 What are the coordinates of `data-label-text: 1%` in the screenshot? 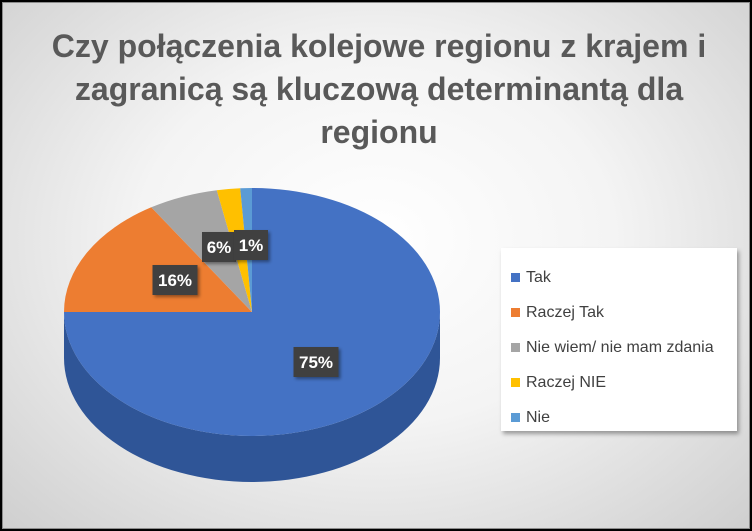 It's located at (251, 245).